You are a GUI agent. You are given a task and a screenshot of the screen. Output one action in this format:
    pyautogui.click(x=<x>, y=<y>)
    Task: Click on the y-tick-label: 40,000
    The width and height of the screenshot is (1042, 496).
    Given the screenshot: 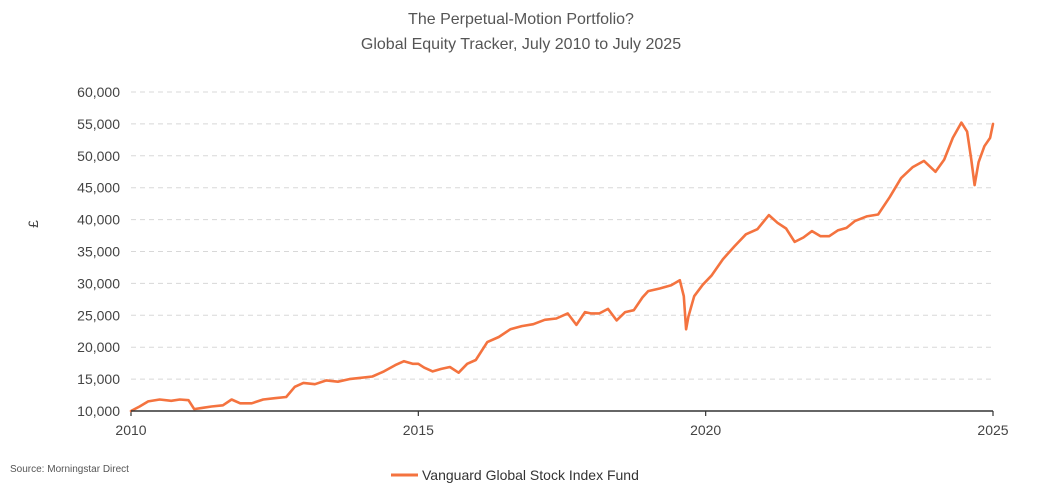 What is the action you would take?
    pyautogui.click(x=98, y=220)
    